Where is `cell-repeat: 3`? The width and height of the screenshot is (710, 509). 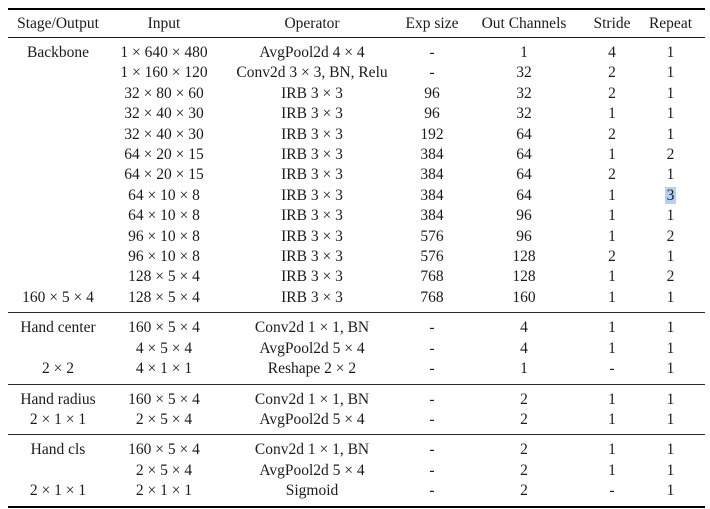
cell-repeat: 3 is located at coordinates (670, 196).